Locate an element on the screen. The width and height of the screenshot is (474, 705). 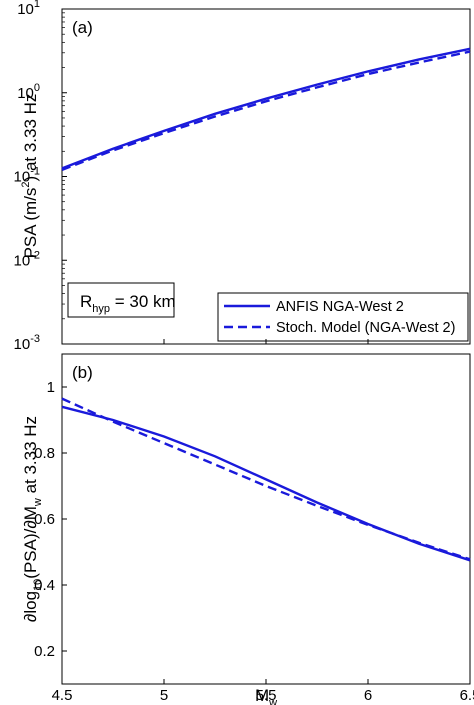
x-tick-label: 5.5 is located at coordinates (266, 695).